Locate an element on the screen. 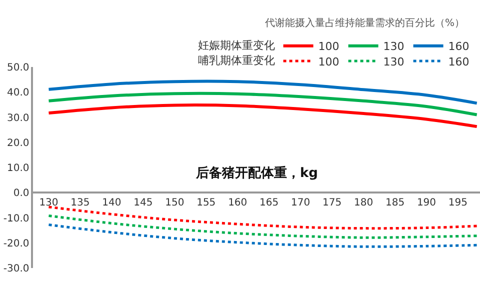 This screenshot has height=300, width=480. y-tick-label: 20.0 is located at coordinates (18, 143).